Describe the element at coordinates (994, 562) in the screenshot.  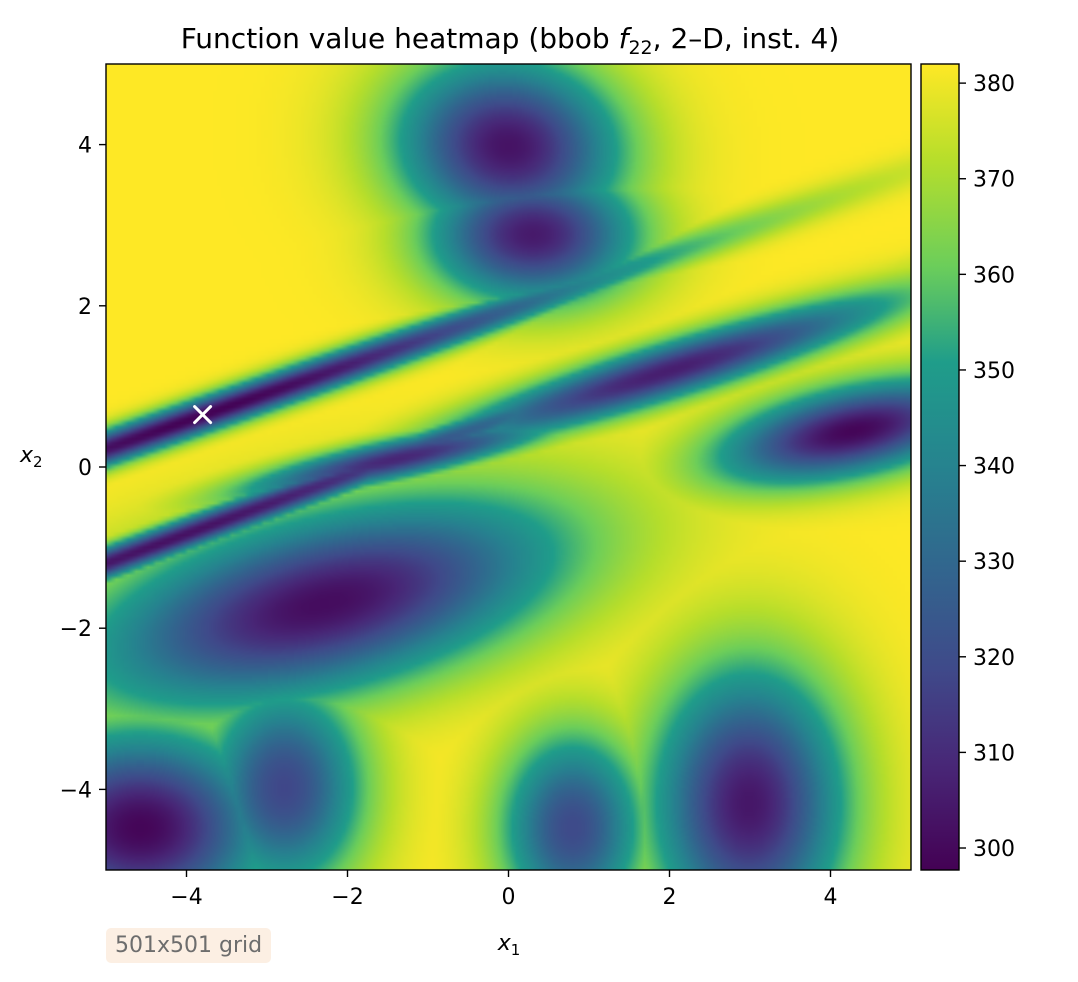
I see `colorbar-tick-label: 330` at that location.